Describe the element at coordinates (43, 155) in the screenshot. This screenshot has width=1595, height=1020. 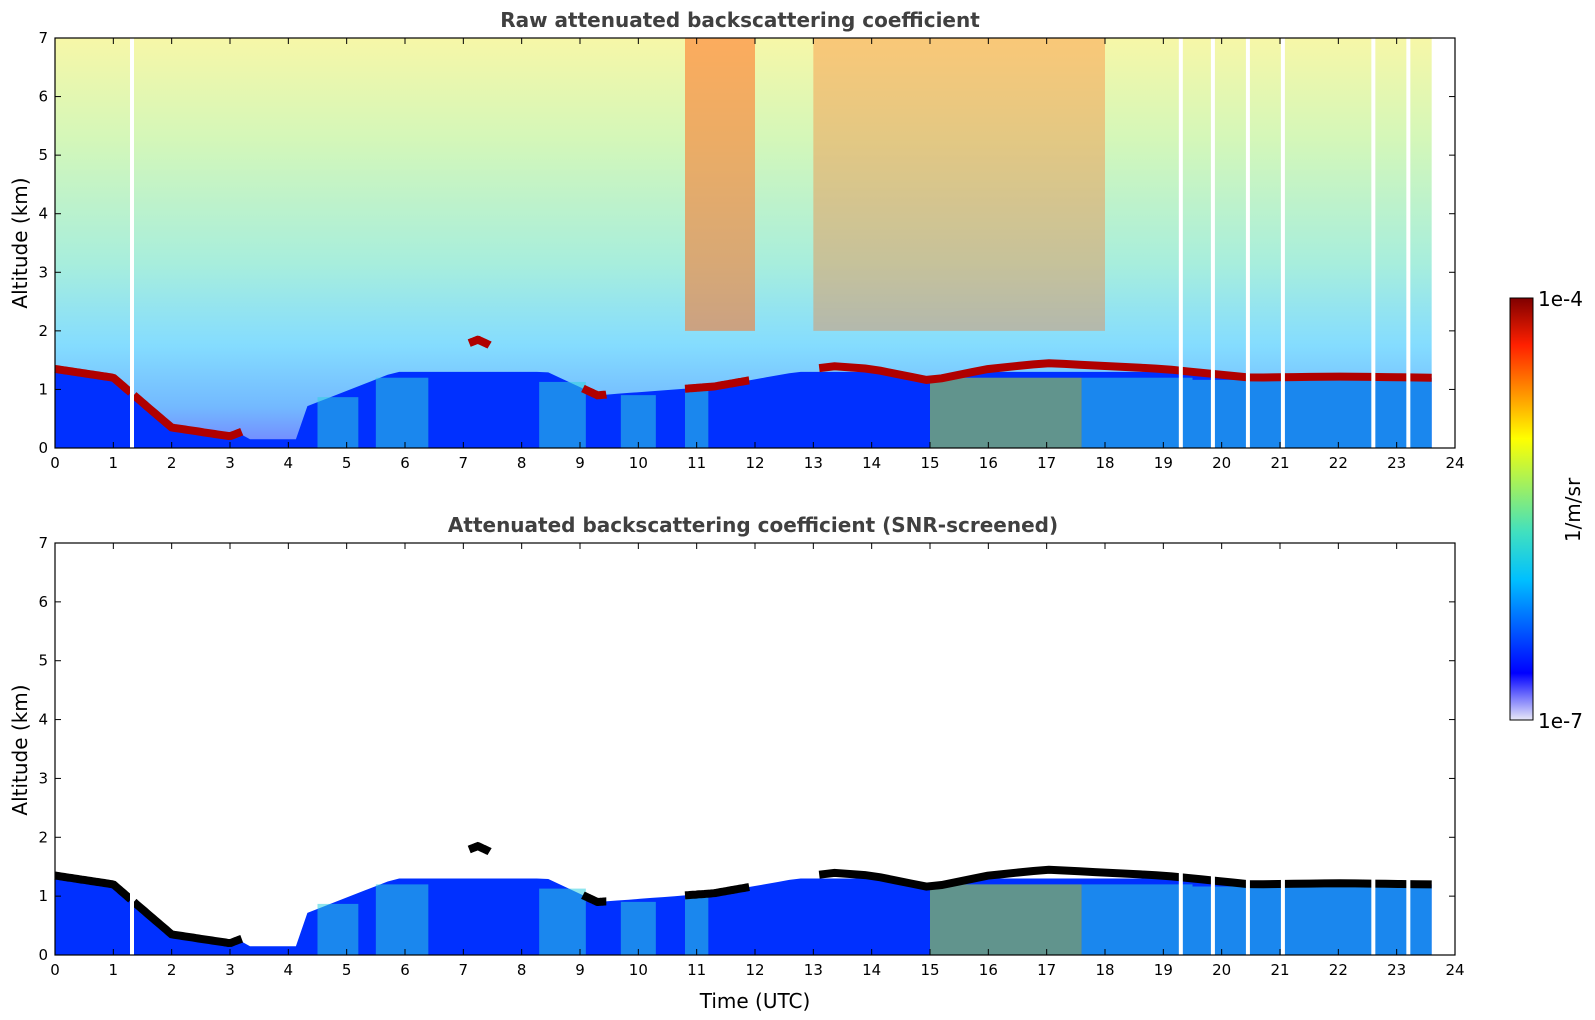
I see `raw-y-tick-label: 5` at that location.